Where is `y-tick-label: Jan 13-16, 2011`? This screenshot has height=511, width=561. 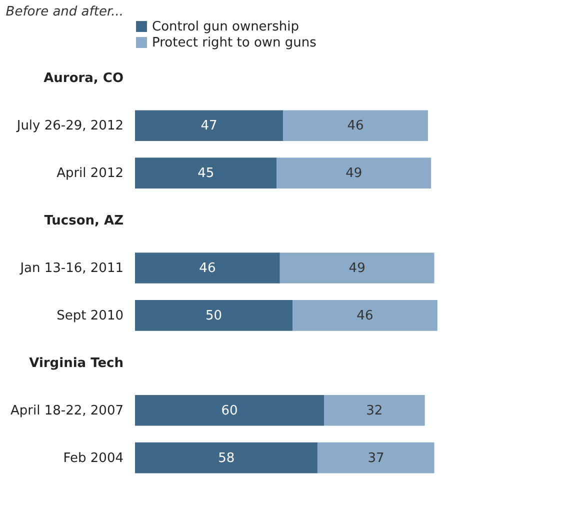
y-tick-label: Jan 13-16, 2011 is located at coordinates (71, 268).